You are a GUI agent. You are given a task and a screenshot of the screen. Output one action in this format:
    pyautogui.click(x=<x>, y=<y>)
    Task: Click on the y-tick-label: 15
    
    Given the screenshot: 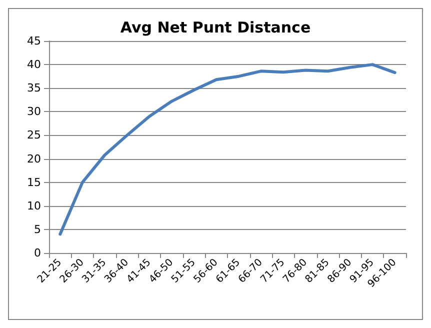 What is the action you would take?
    pyautogui.click(x=34, y=182)
    